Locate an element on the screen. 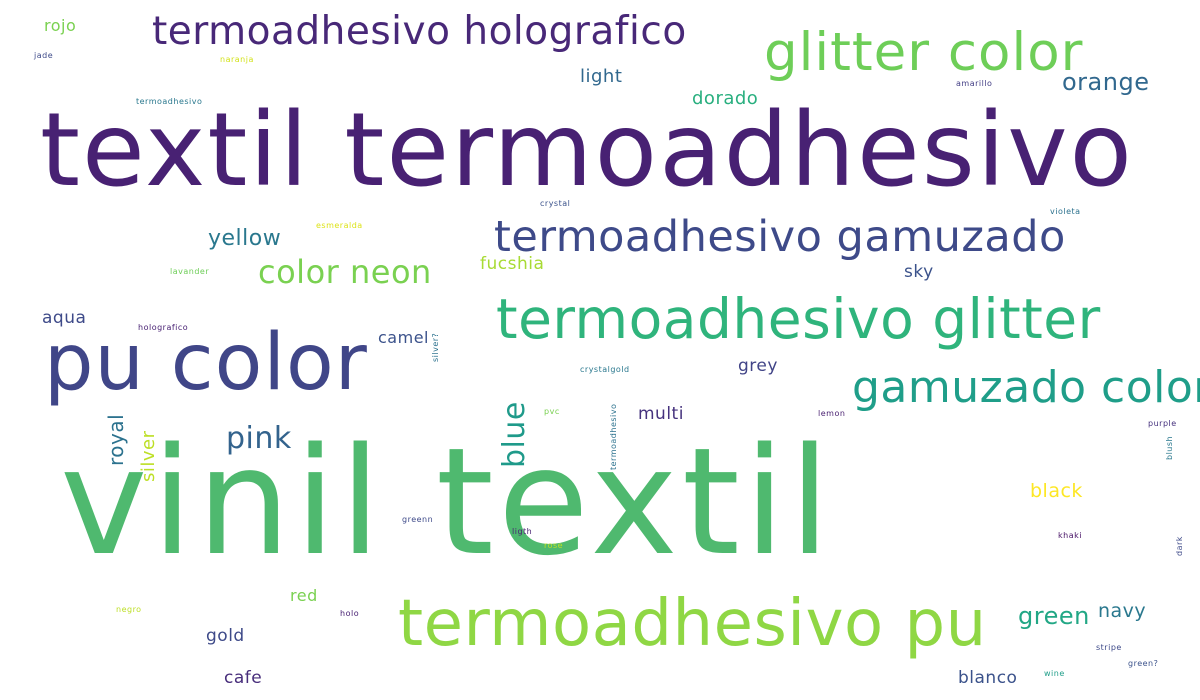  word-aqua: aqua is located at coordinates (64, 318).